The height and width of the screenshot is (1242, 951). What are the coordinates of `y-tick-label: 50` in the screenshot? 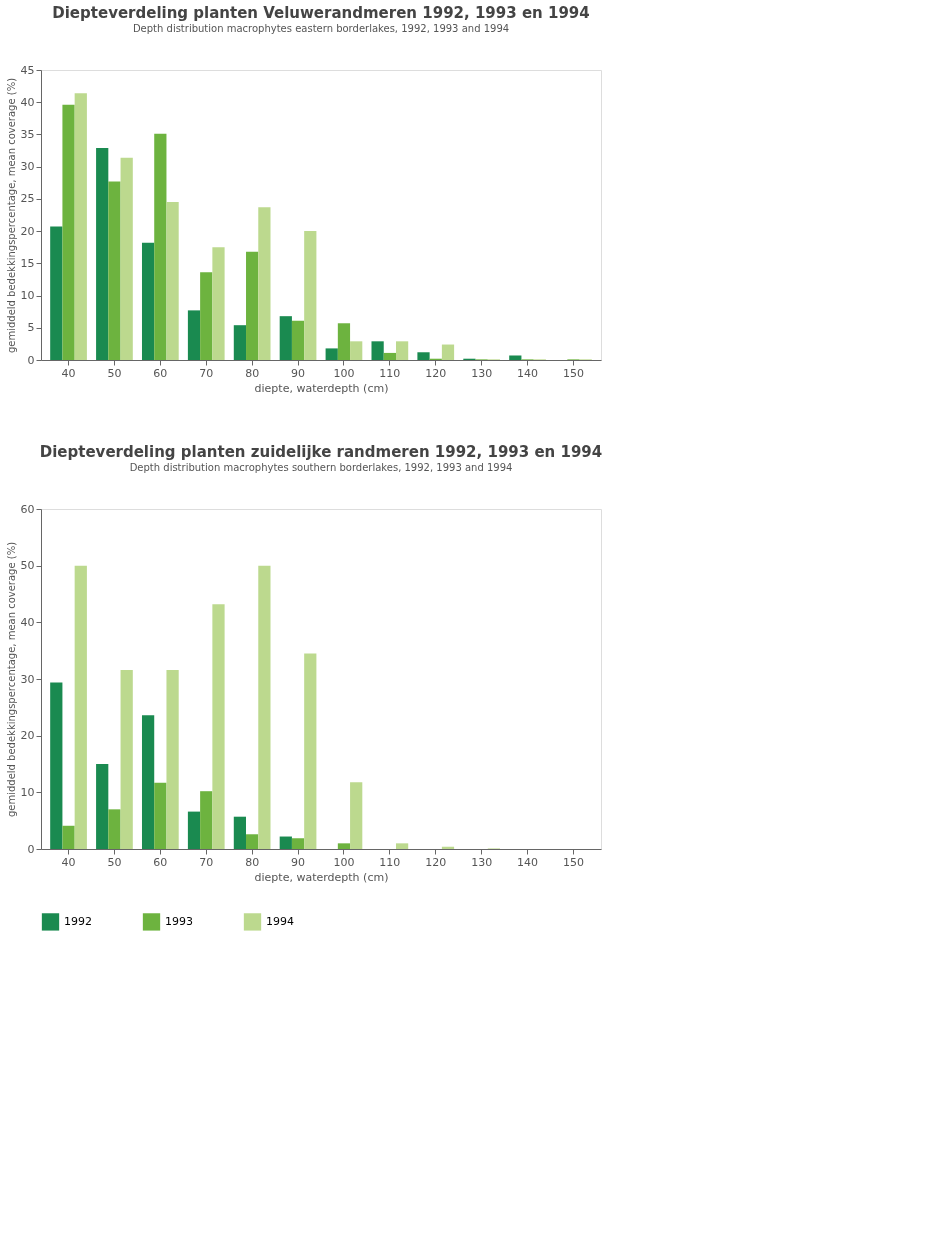 It's located at (27, 566).